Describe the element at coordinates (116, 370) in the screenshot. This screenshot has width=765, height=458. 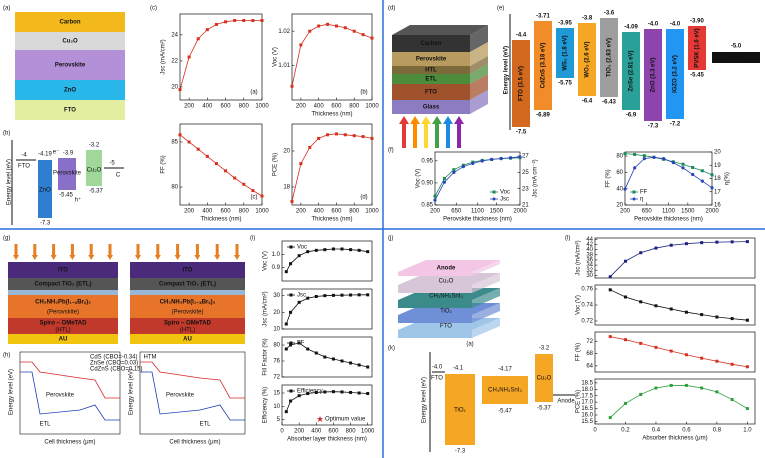
I see `label: CdZnS (CBO=0.15)` at that location.